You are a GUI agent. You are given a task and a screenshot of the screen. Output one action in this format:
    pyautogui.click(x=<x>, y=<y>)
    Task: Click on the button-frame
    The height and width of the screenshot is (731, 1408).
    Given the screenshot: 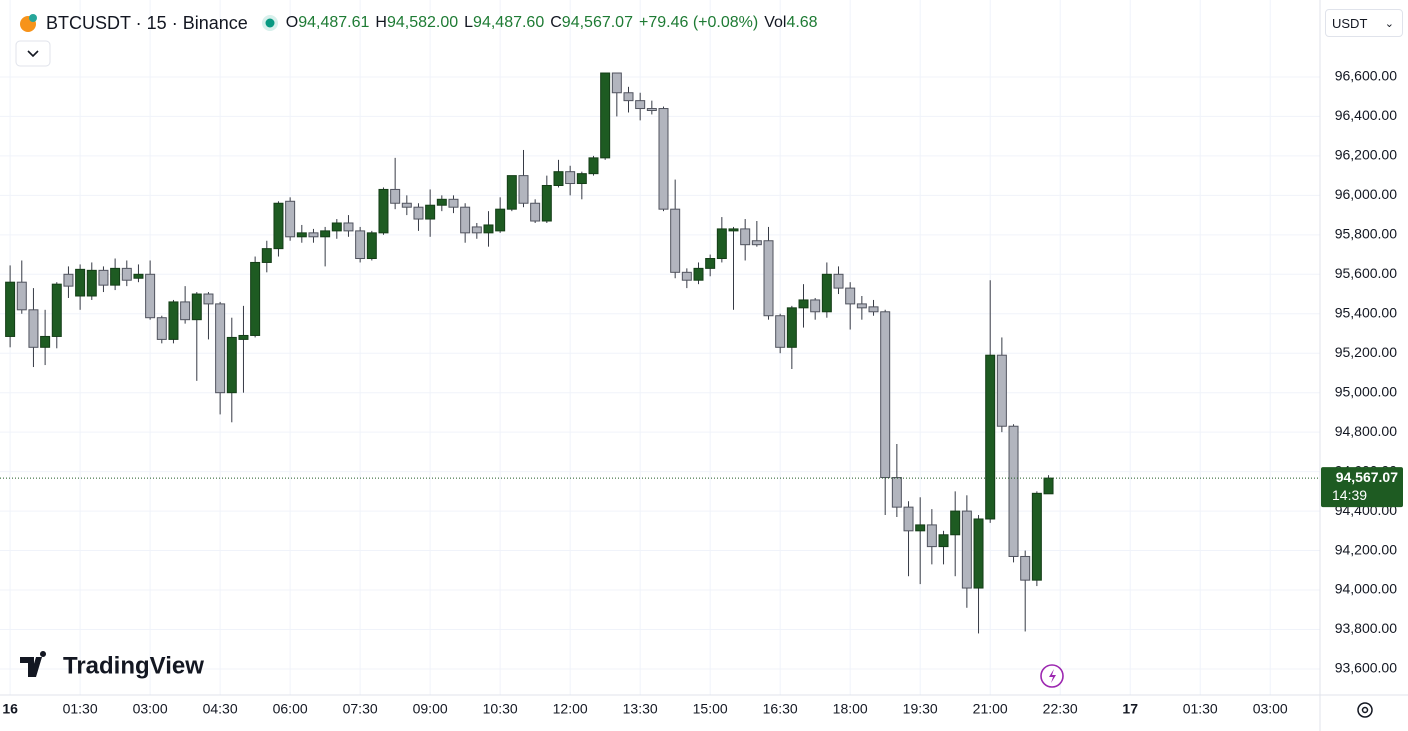 What is the action you would take?
    pyautogui.click(x=33, y=53)
    